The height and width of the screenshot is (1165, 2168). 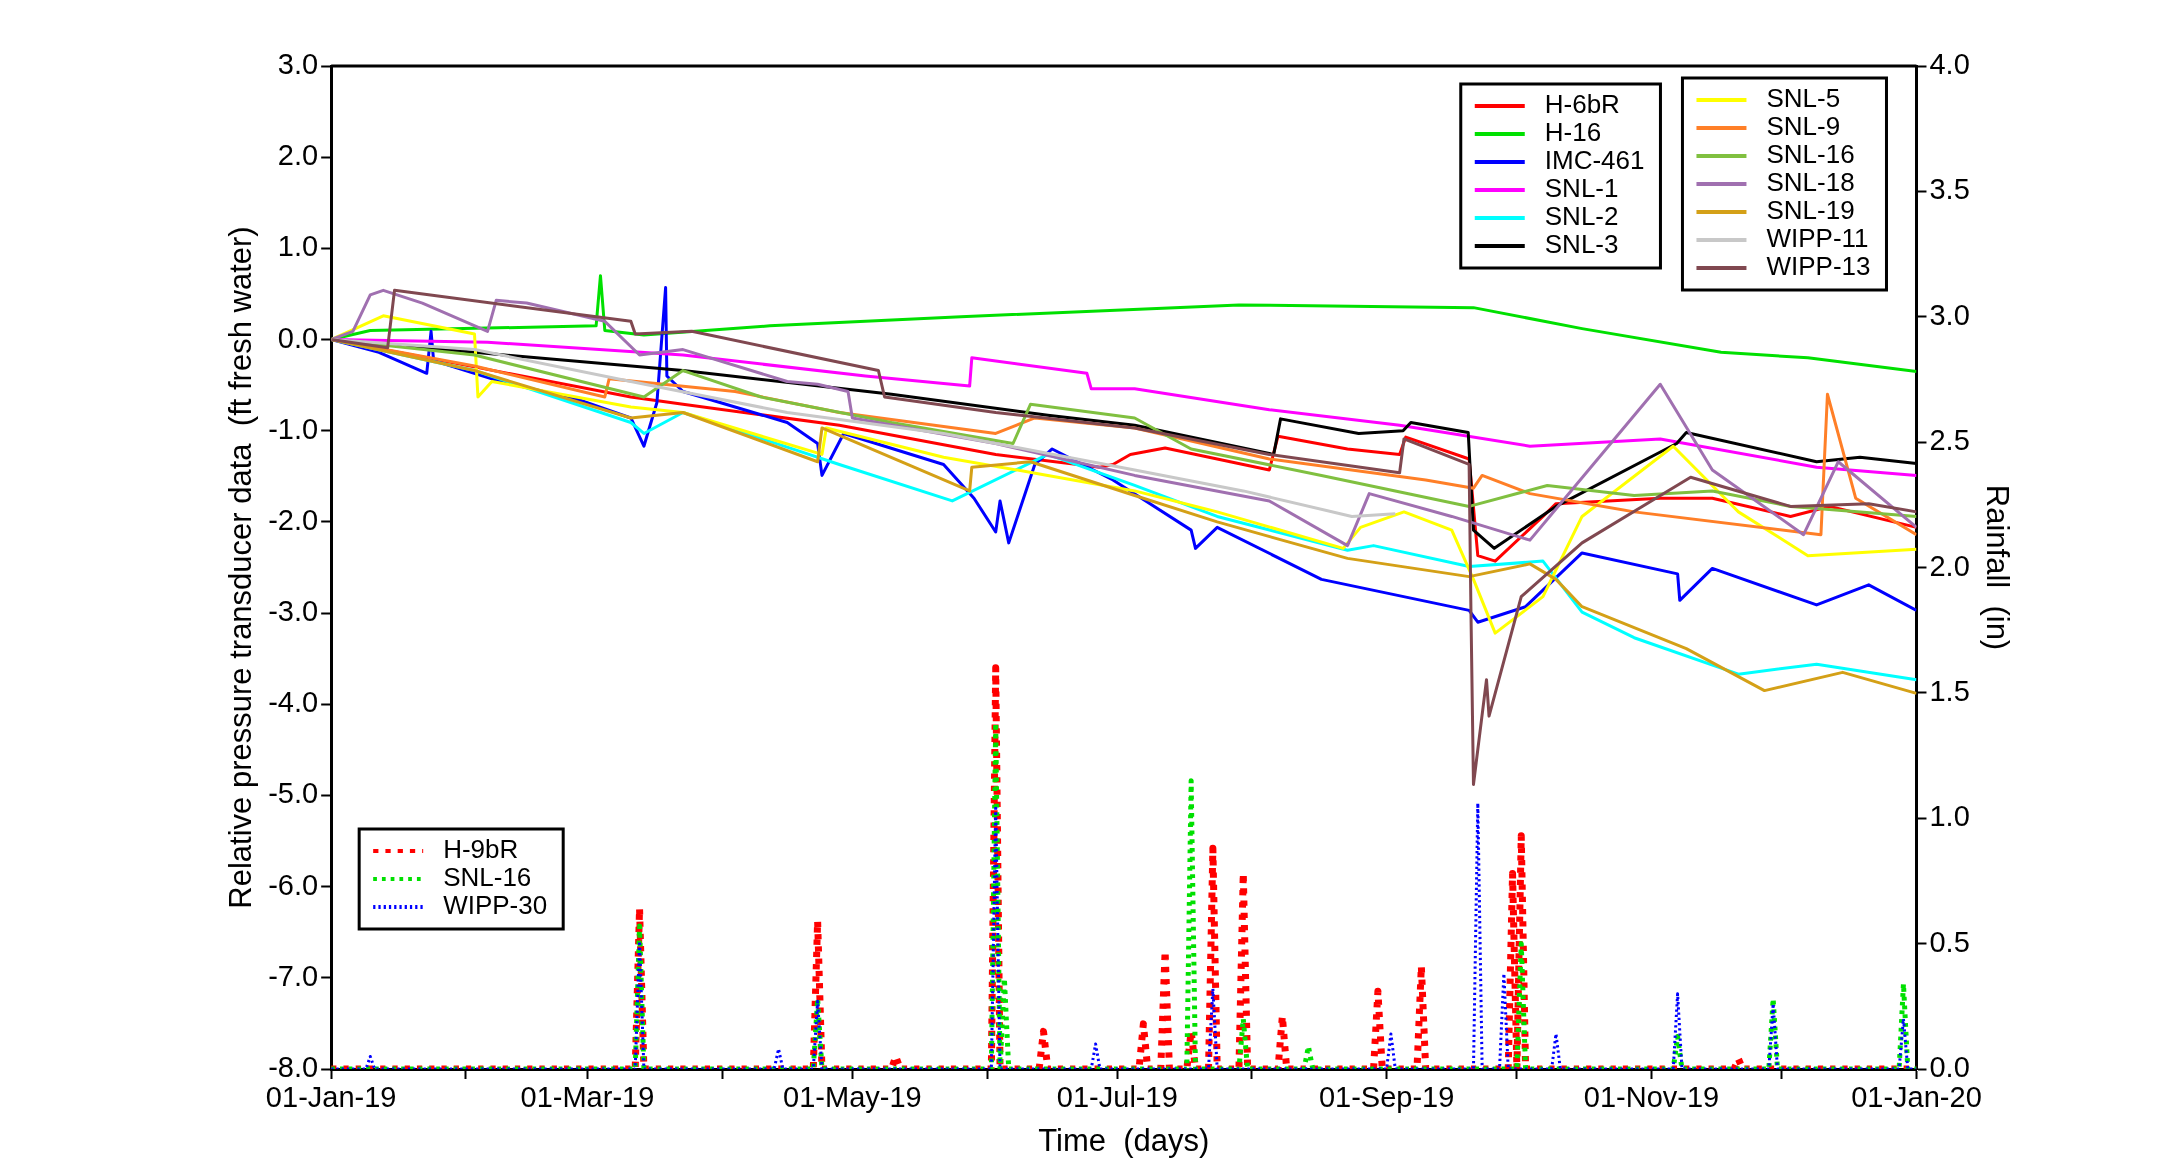 I want to click on legend-label: SNL-19, so click(x=1810, y=210).